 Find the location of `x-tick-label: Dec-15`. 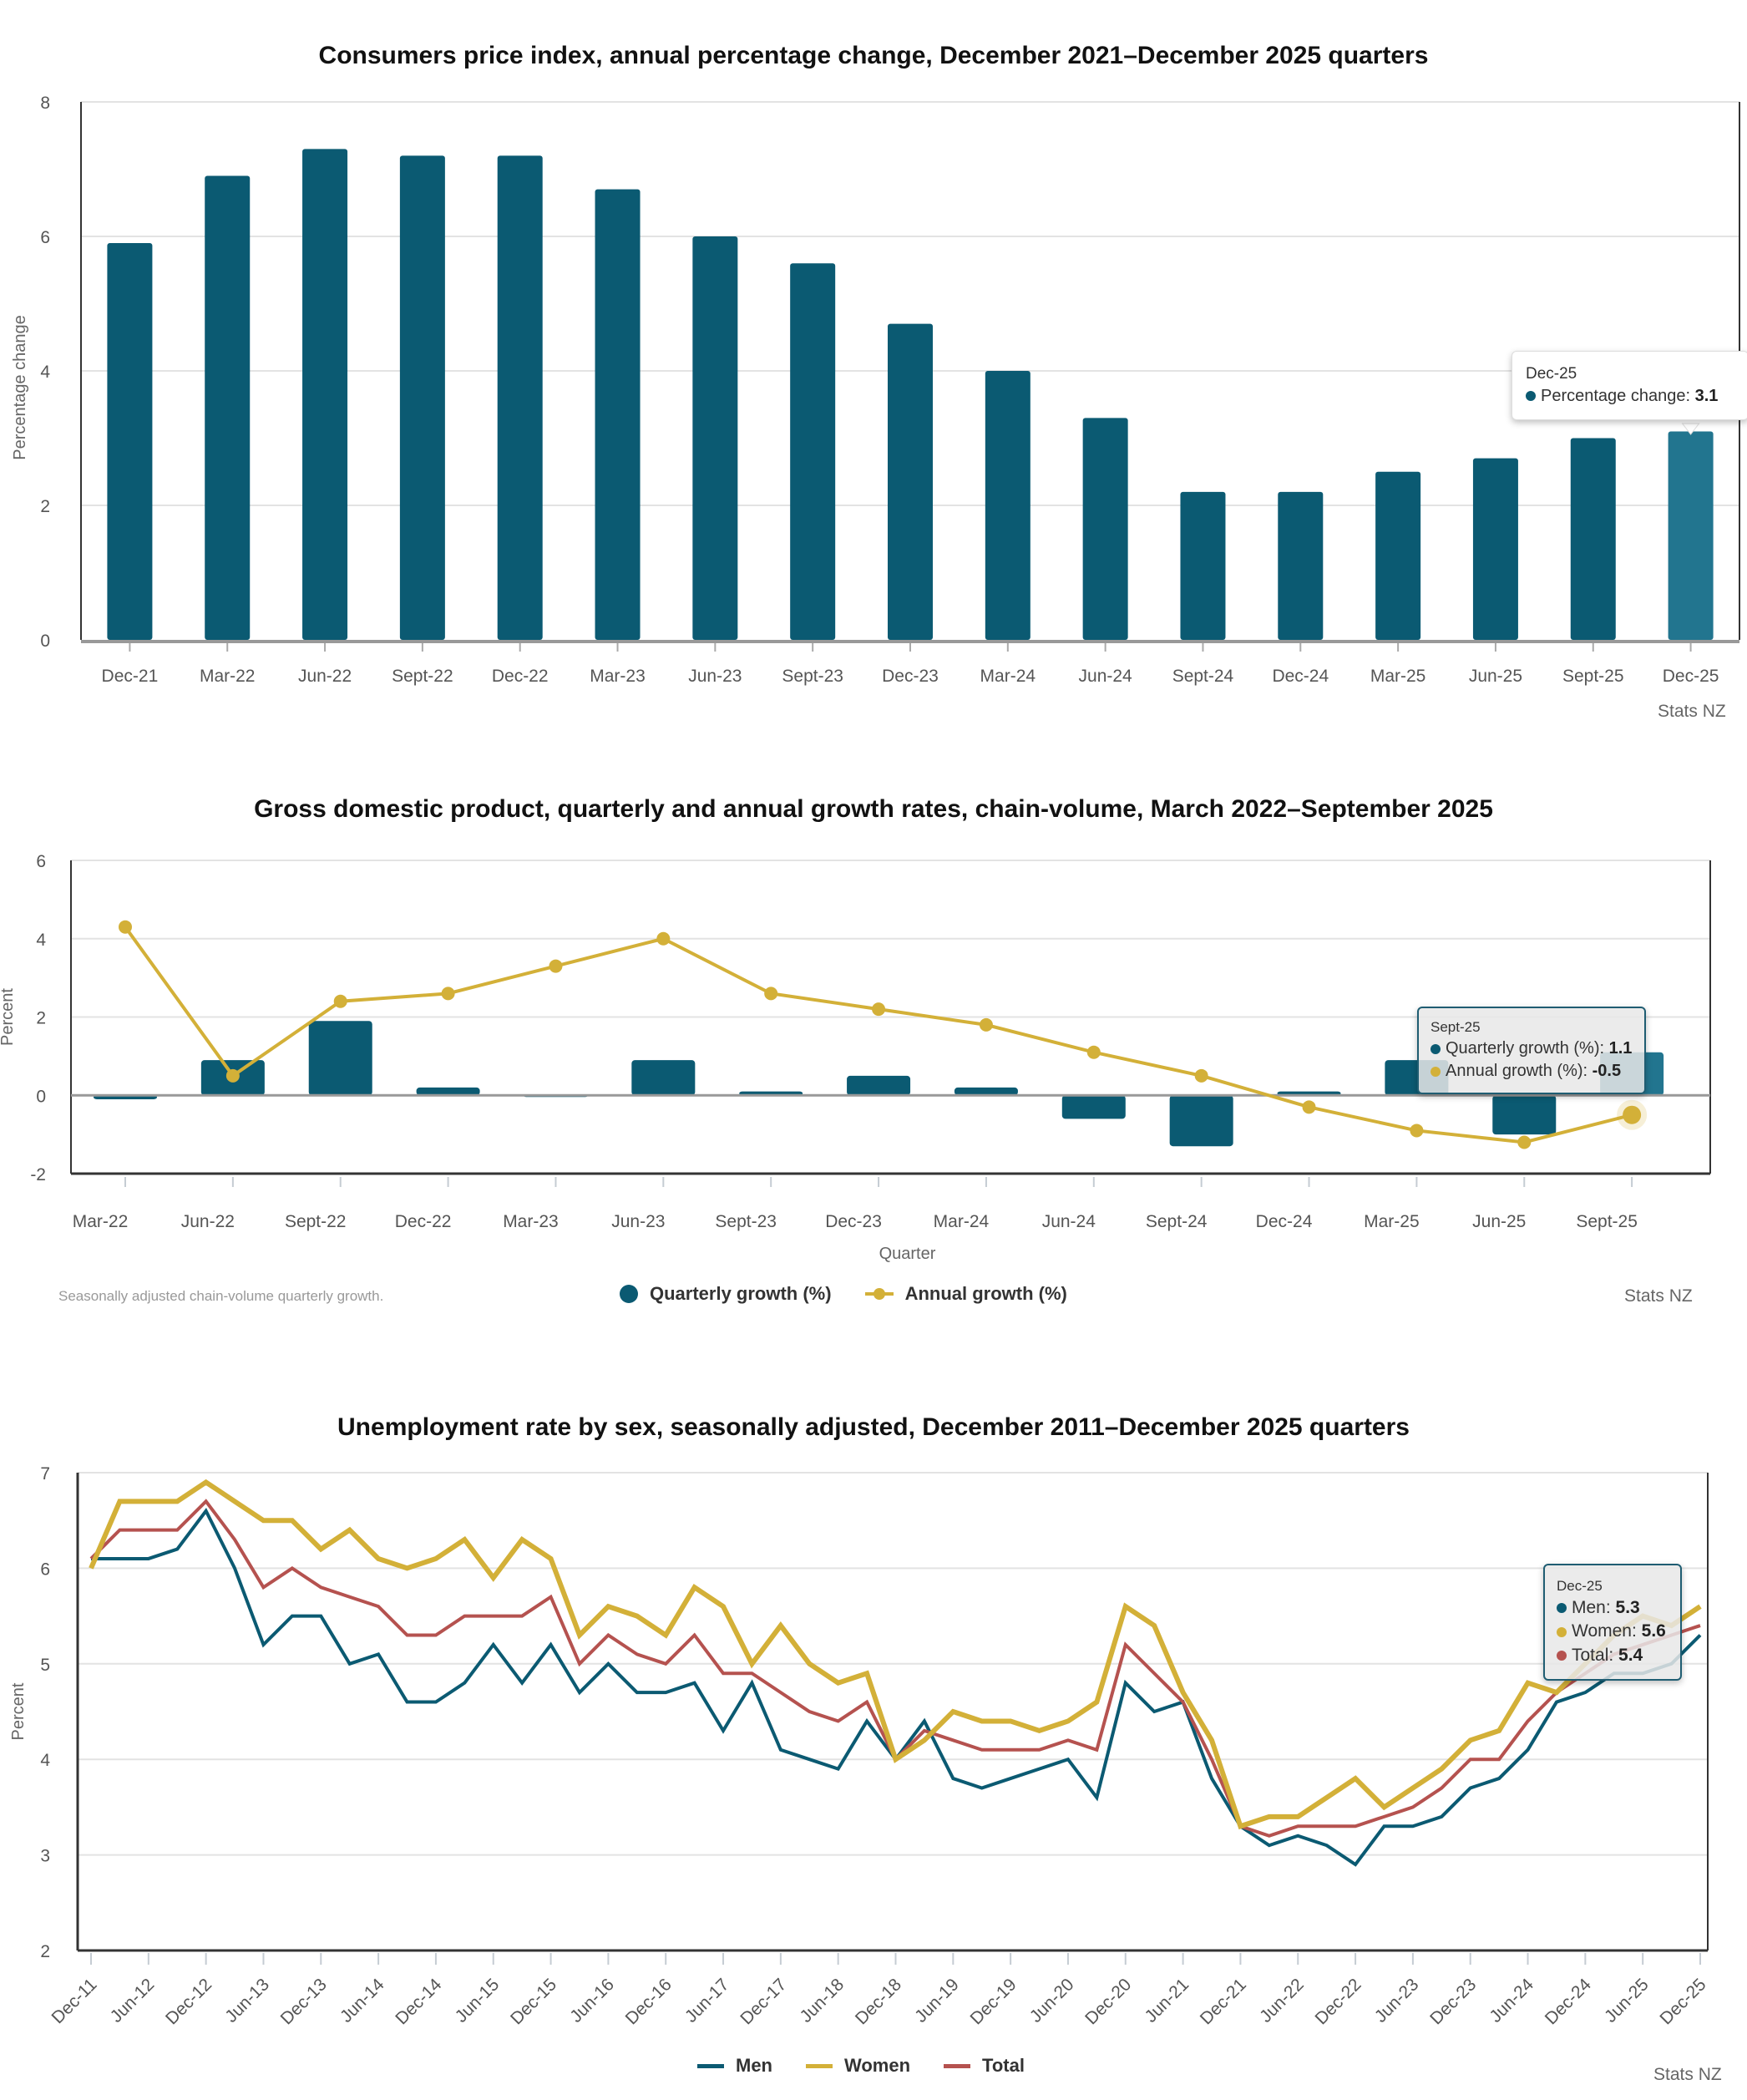

x-tick-label: Dec-15 is located at coordinates (533, 2001).